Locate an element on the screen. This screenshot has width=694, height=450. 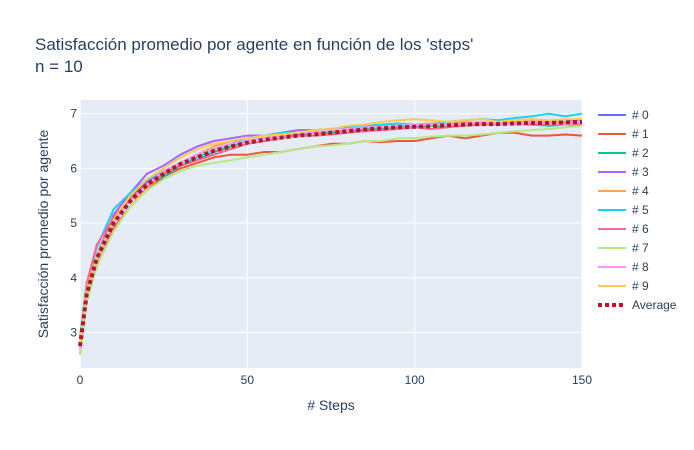
x-tick-label: 0 is located at coordinates (80, 380).